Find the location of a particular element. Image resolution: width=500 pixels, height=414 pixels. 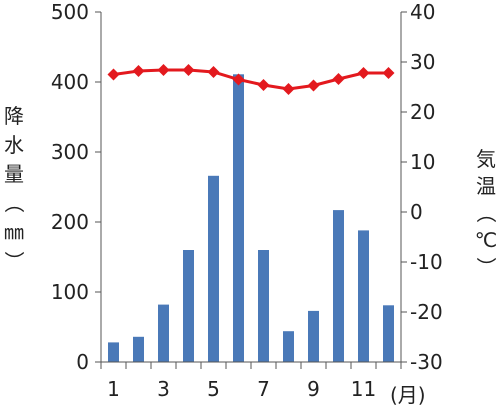

left-axis-label-char: 水 is located at coordinates (14, 145).